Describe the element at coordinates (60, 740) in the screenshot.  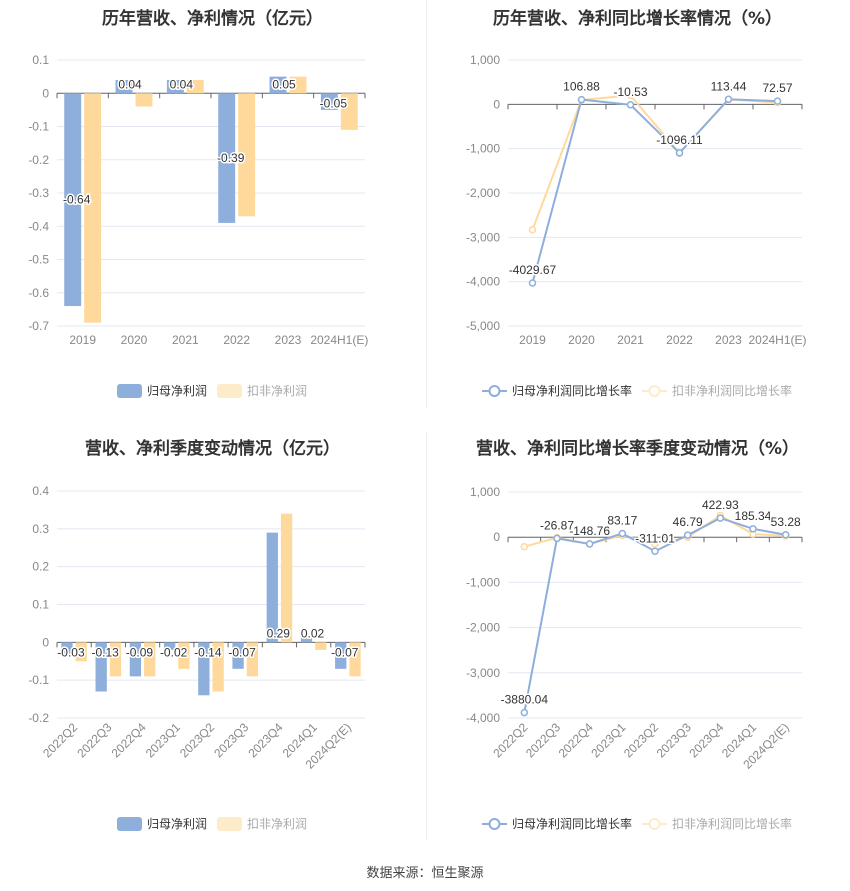
I see `x-tick-label: 2022Q2` at that location.